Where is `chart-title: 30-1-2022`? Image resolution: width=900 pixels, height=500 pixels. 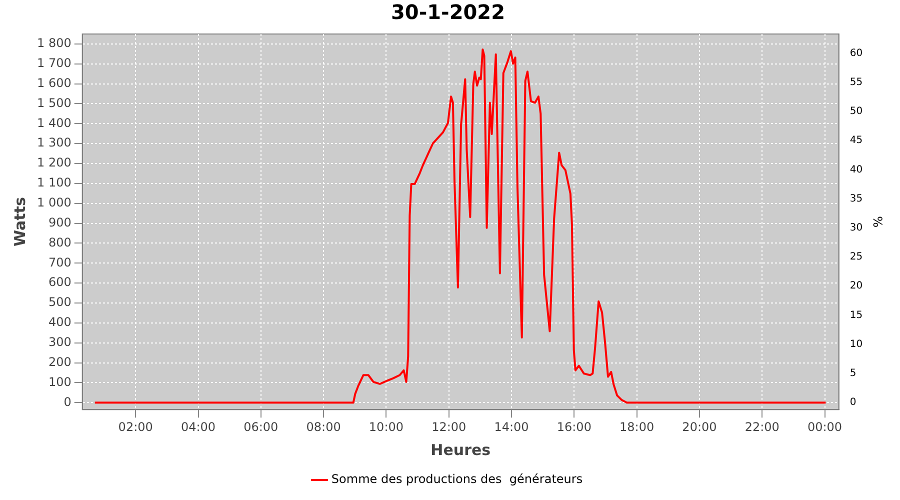 chart-title: 30-1-2022 is located at coordinates (448, 12).